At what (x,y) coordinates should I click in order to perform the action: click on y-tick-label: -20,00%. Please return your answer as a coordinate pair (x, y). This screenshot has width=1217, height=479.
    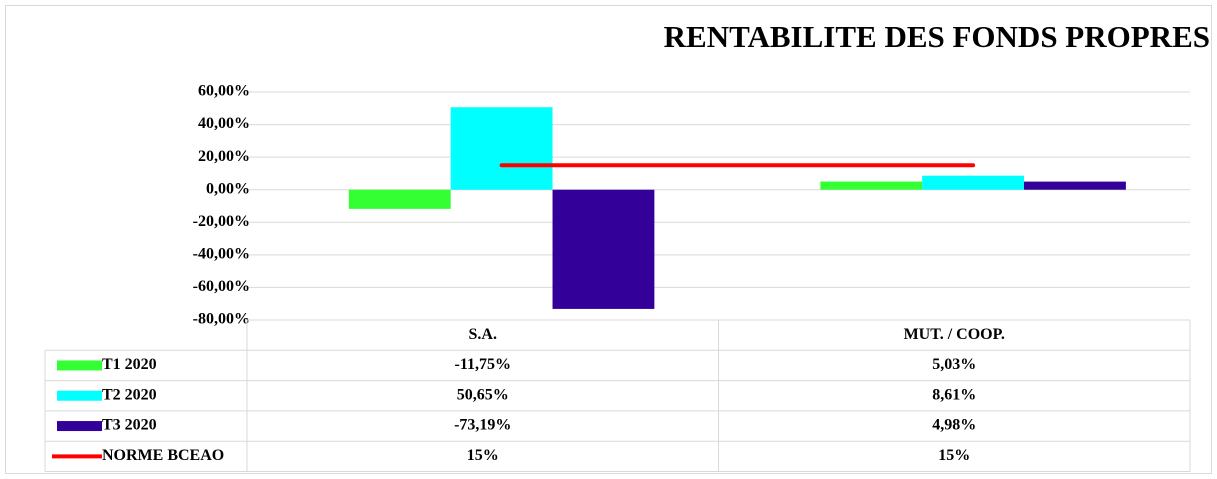
    Looking at the image, I should click on (221, 221).